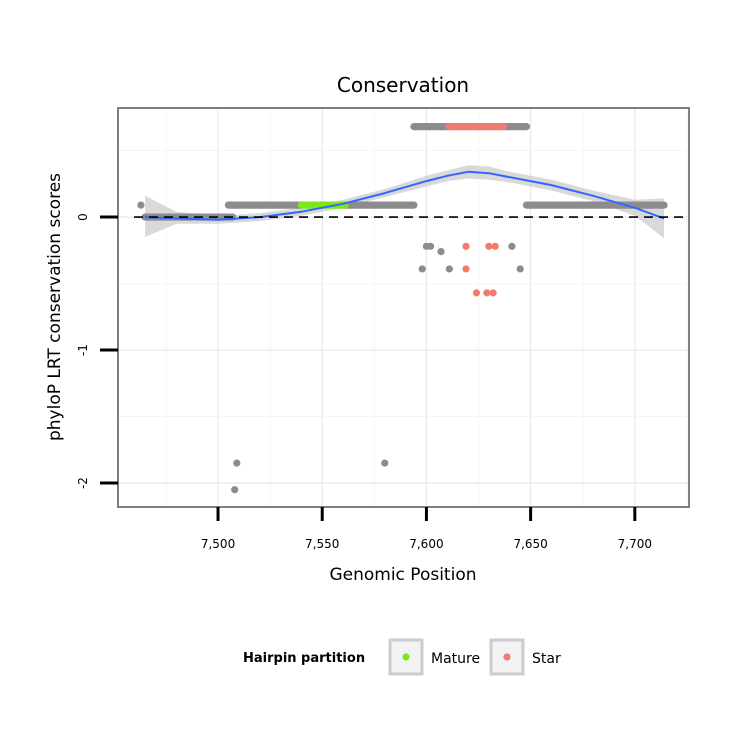  Describe the element at coordinates (55, 307) in the screenshot. I see `y-axis-label: phyloP LRT conservation scores` at that location.